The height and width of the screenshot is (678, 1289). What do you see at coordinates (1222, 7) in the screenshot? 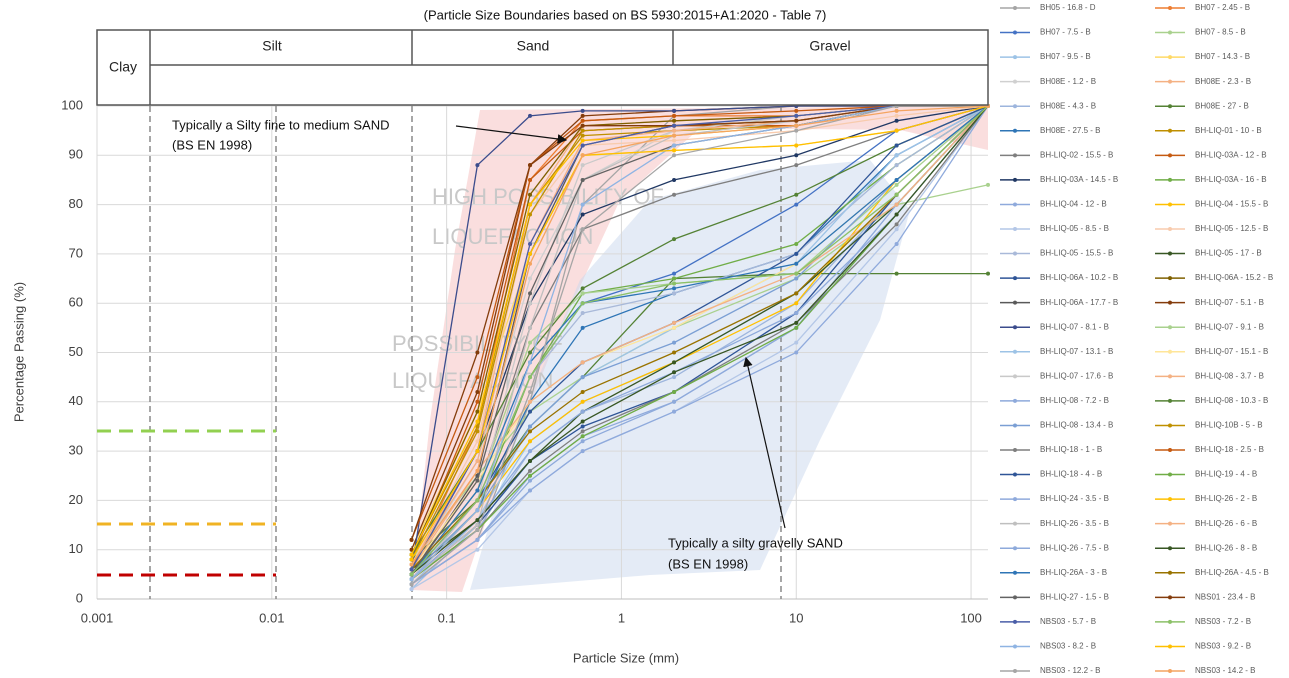
I see `legend-label: BH07 - 2.45 - B` at bounding box center [1222, 7].